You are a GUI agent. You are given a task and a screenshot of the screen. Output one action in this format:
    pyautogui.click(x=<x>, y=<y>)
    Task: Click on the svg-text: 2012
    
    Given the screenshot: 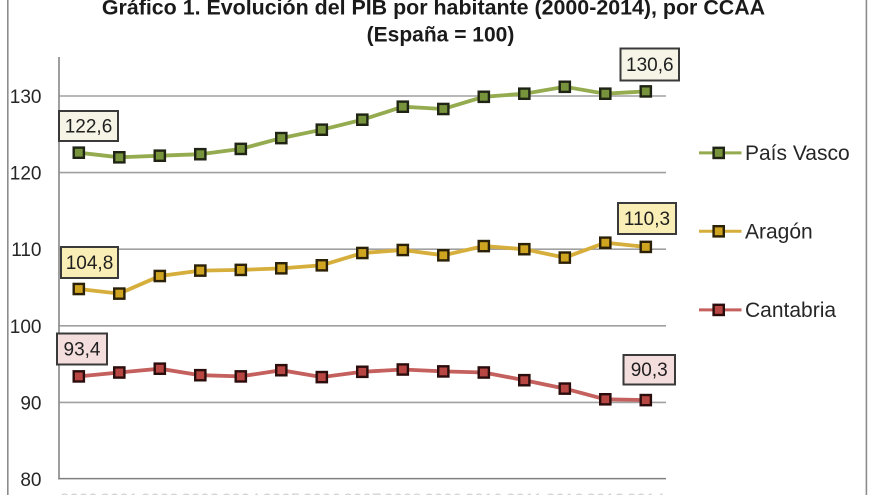 What is the action you would take?
    pyautogui.click(x=565, y=492)
    